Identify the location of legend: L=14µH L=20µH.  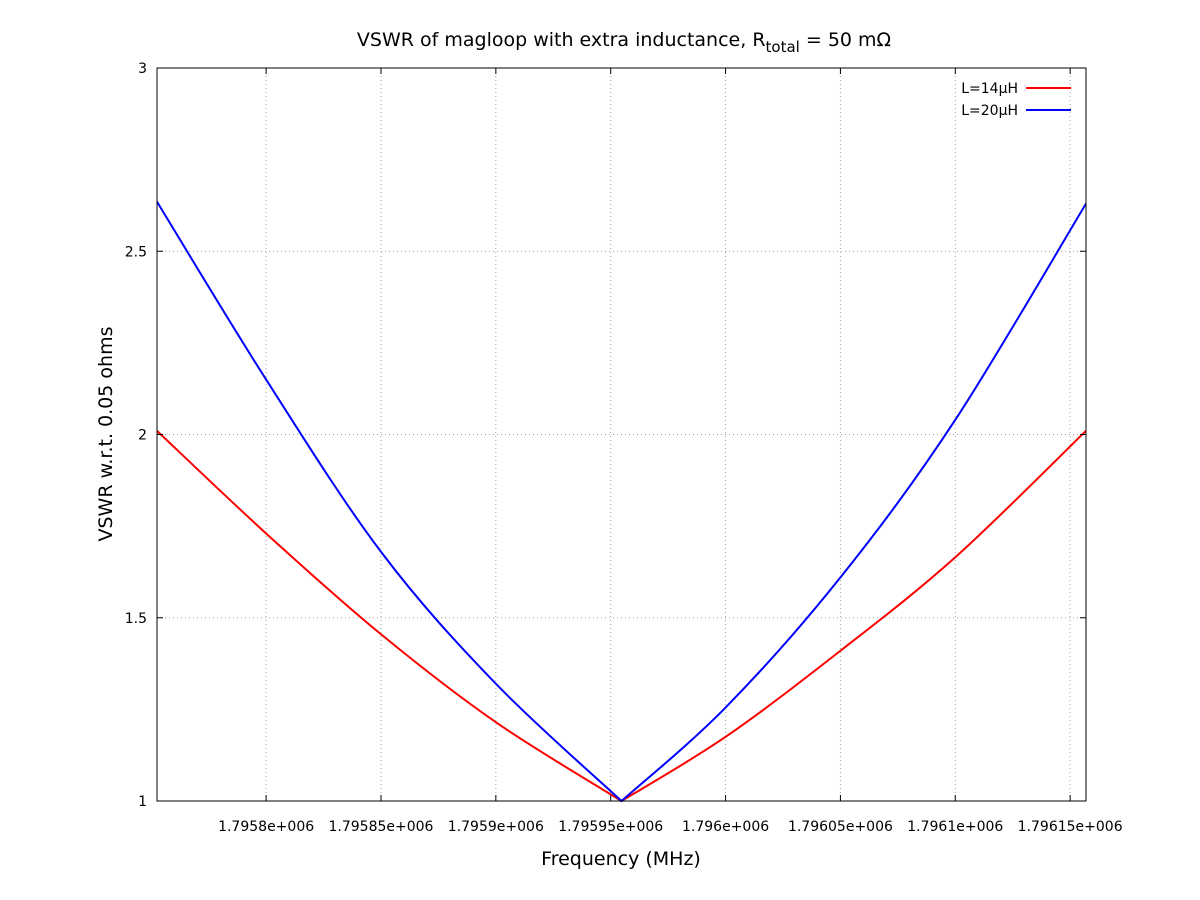
(1016, 100).